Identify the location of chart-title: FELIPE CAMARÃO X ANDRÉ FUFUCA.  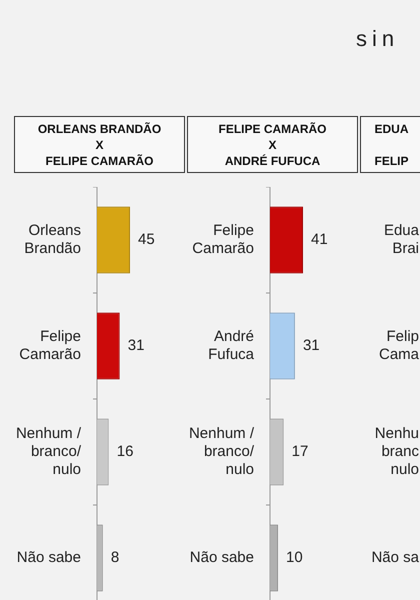
(272, 144).